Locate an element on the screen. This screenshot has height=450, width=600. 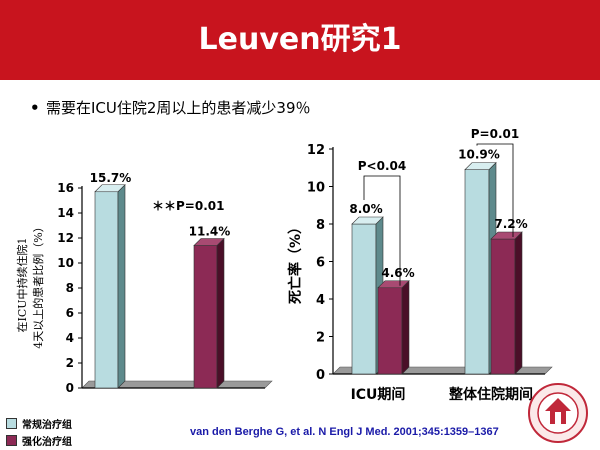
left-bar-intensive-top is located at coordinates (209, 242).